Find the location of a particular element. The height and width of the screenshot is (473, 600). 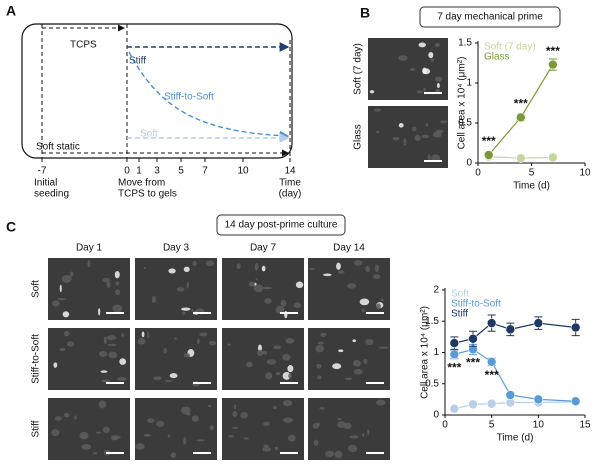

y-tick-label: 2 is located at coordinates (436, 290).